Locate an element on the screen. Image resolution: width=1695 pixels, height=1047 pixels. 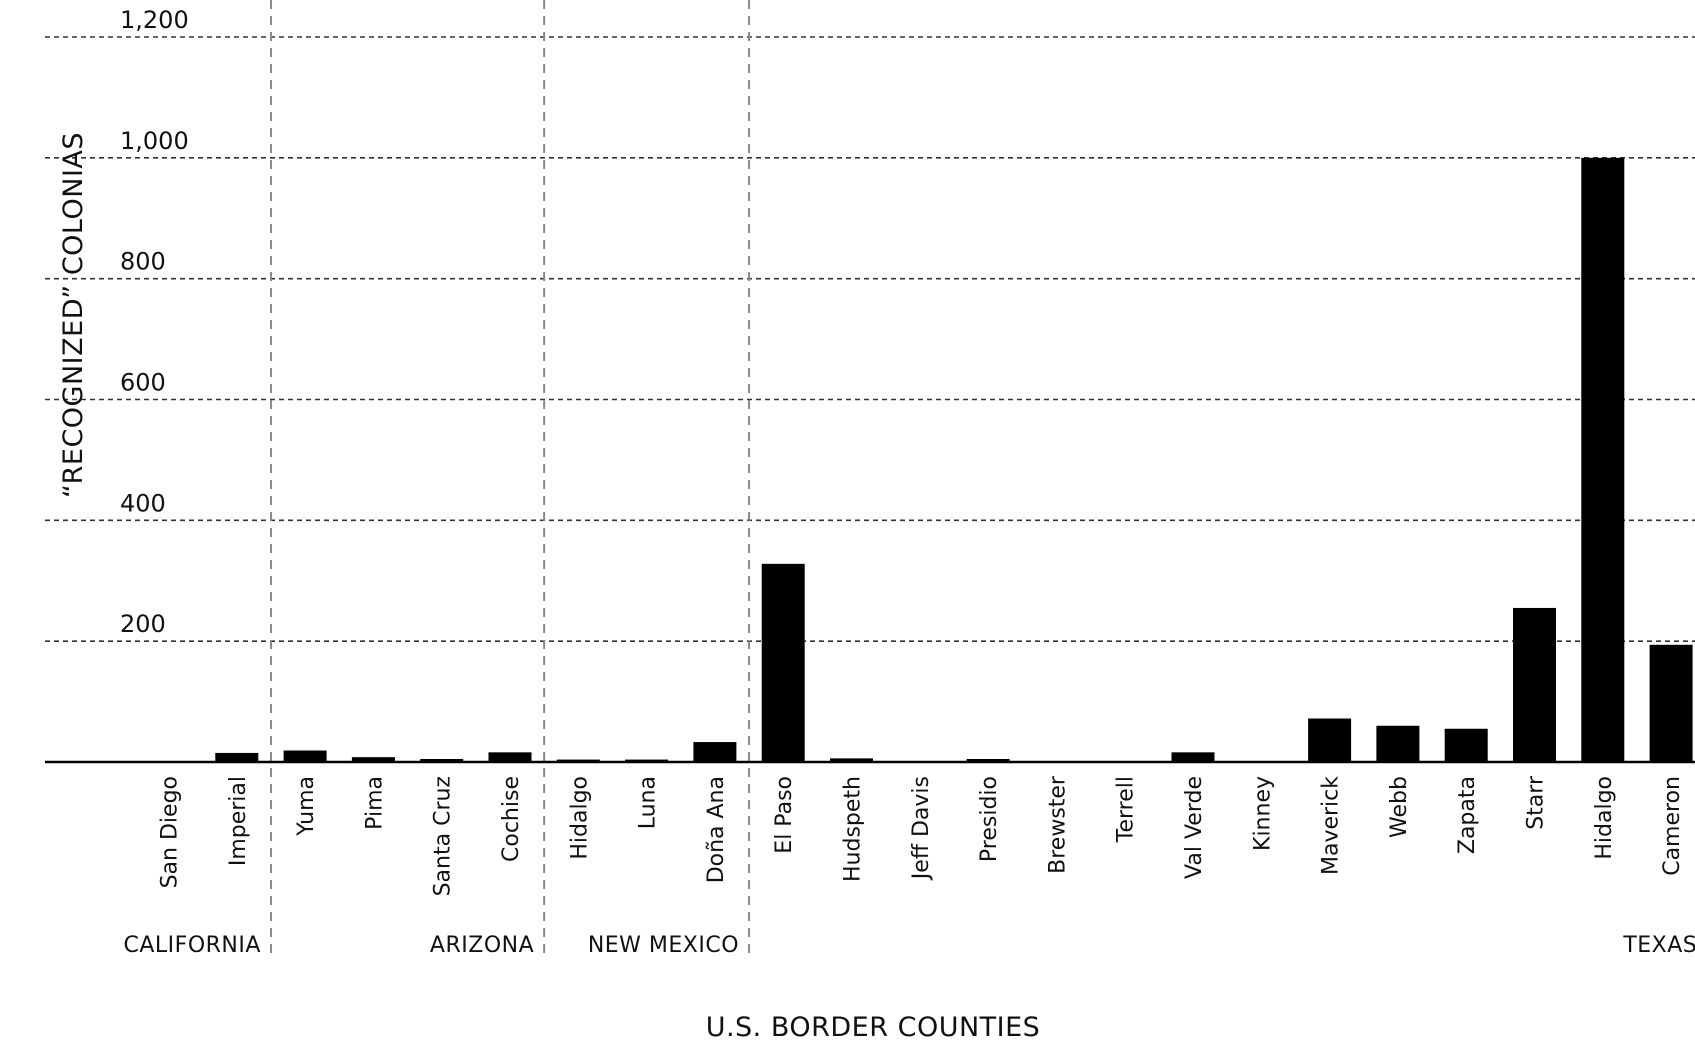
x-tick-label: Imperial is located at coordinates (238, 821).